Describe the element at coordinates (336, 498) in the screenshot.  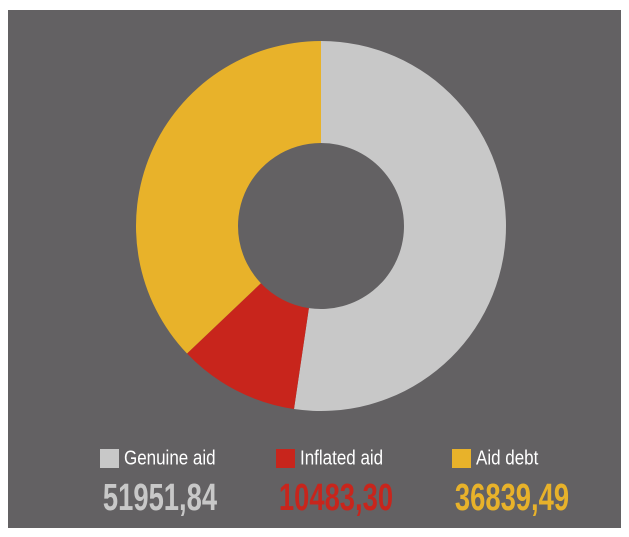
I see `value-label: 10483,30` at that location.